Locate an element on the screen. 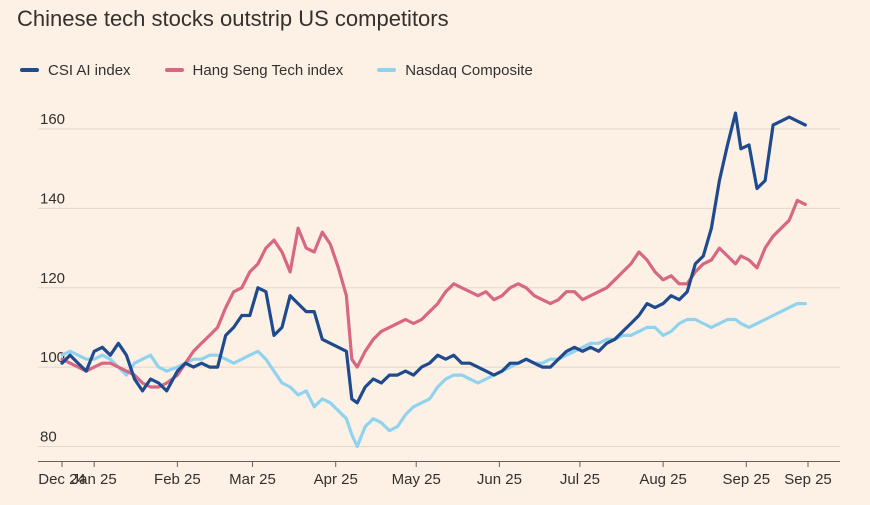 The height and width of the screenshot is (505, 870). x-tick-label-5: May 25 is located at coordinates (416, 479).